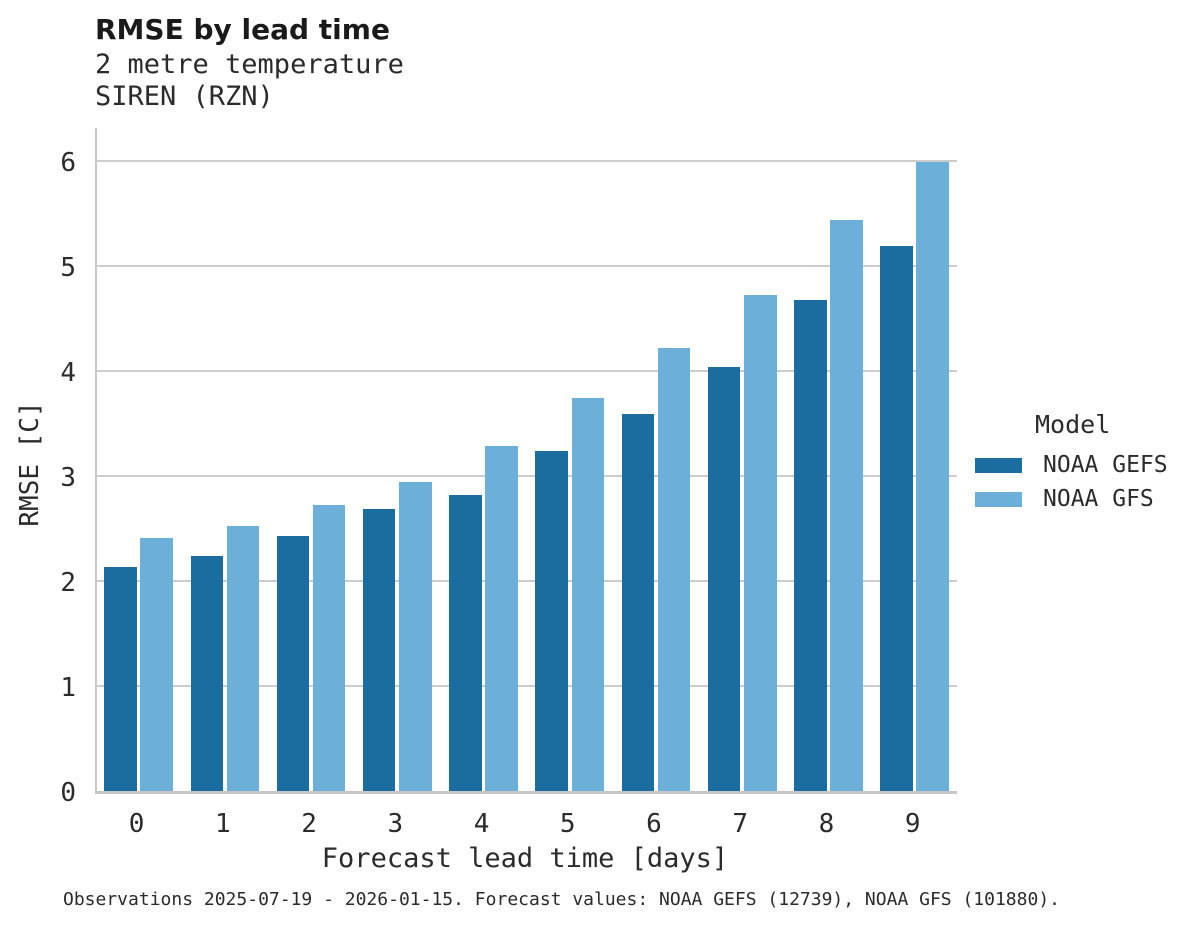 The width and height of the screenshot is (1195, 928). What do you see at coordinates (242, 29) in the screenshot?
I see `chart-title: RMSE by lead time` at bounding box center [242, 29].